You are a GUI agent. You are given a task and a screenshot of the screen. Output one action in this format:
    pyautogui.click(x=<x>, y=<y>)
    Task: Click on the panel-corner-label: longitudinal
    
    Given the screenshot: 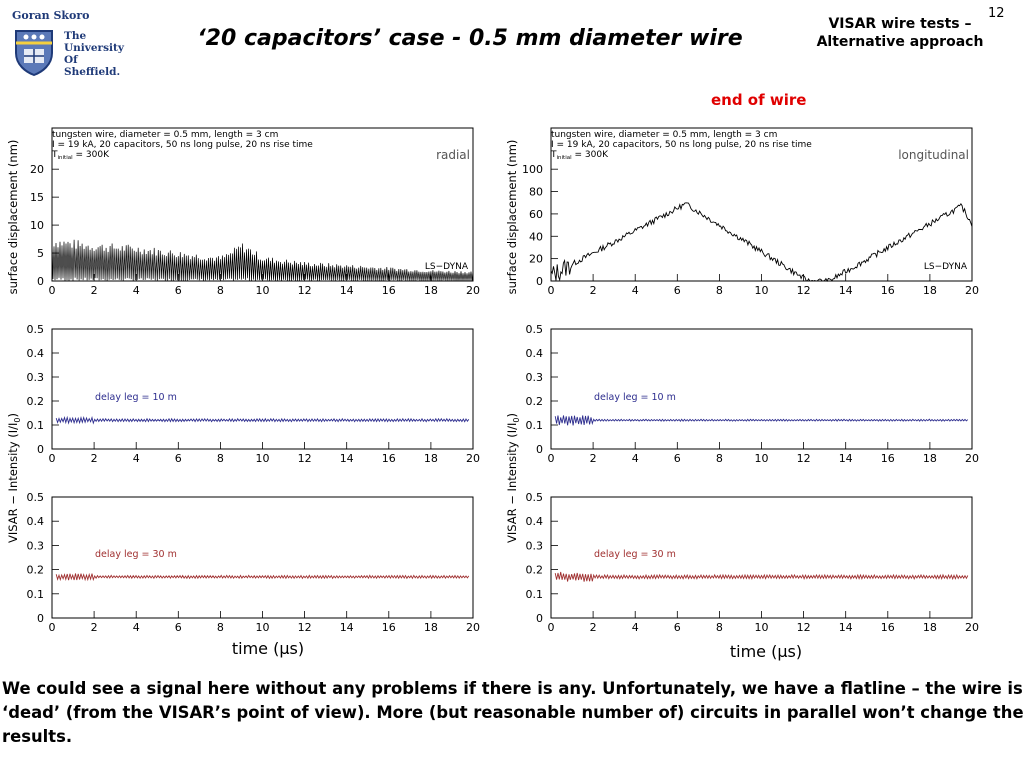 What is the action you would take?
    pyautogui.click(x=933, y=155)
    